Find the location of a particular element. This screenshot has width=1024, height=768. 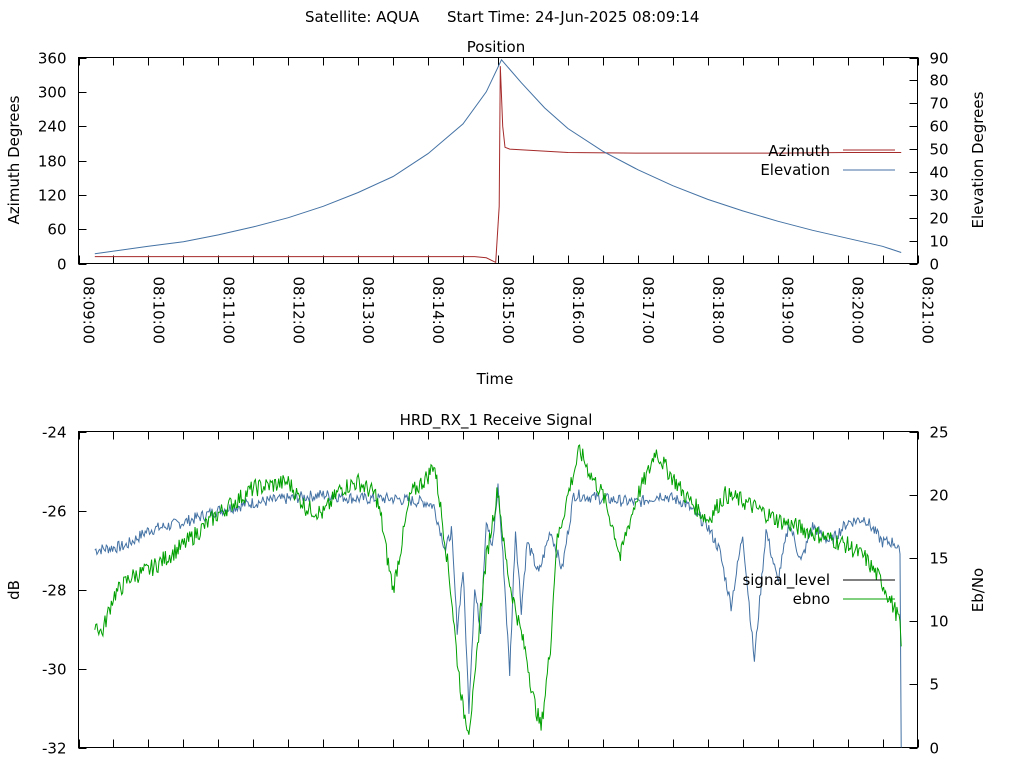

legend-signal-level-label: signal_level is located at coordinates (786, 580).